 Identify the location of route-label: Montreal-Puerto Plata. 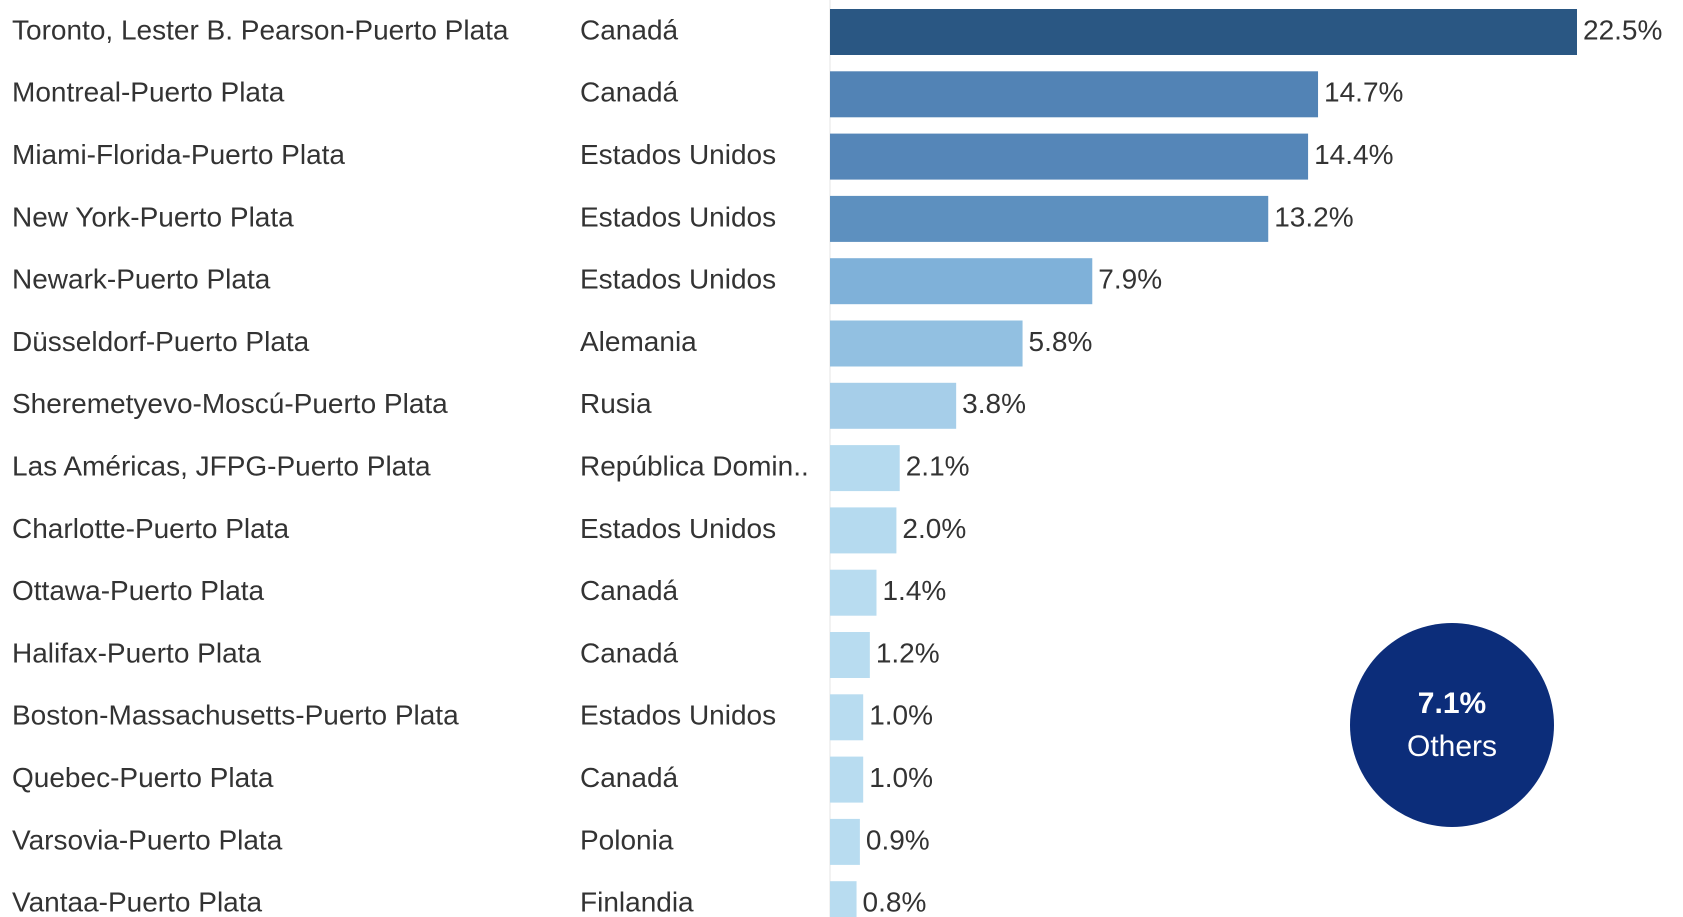
(148, 92).